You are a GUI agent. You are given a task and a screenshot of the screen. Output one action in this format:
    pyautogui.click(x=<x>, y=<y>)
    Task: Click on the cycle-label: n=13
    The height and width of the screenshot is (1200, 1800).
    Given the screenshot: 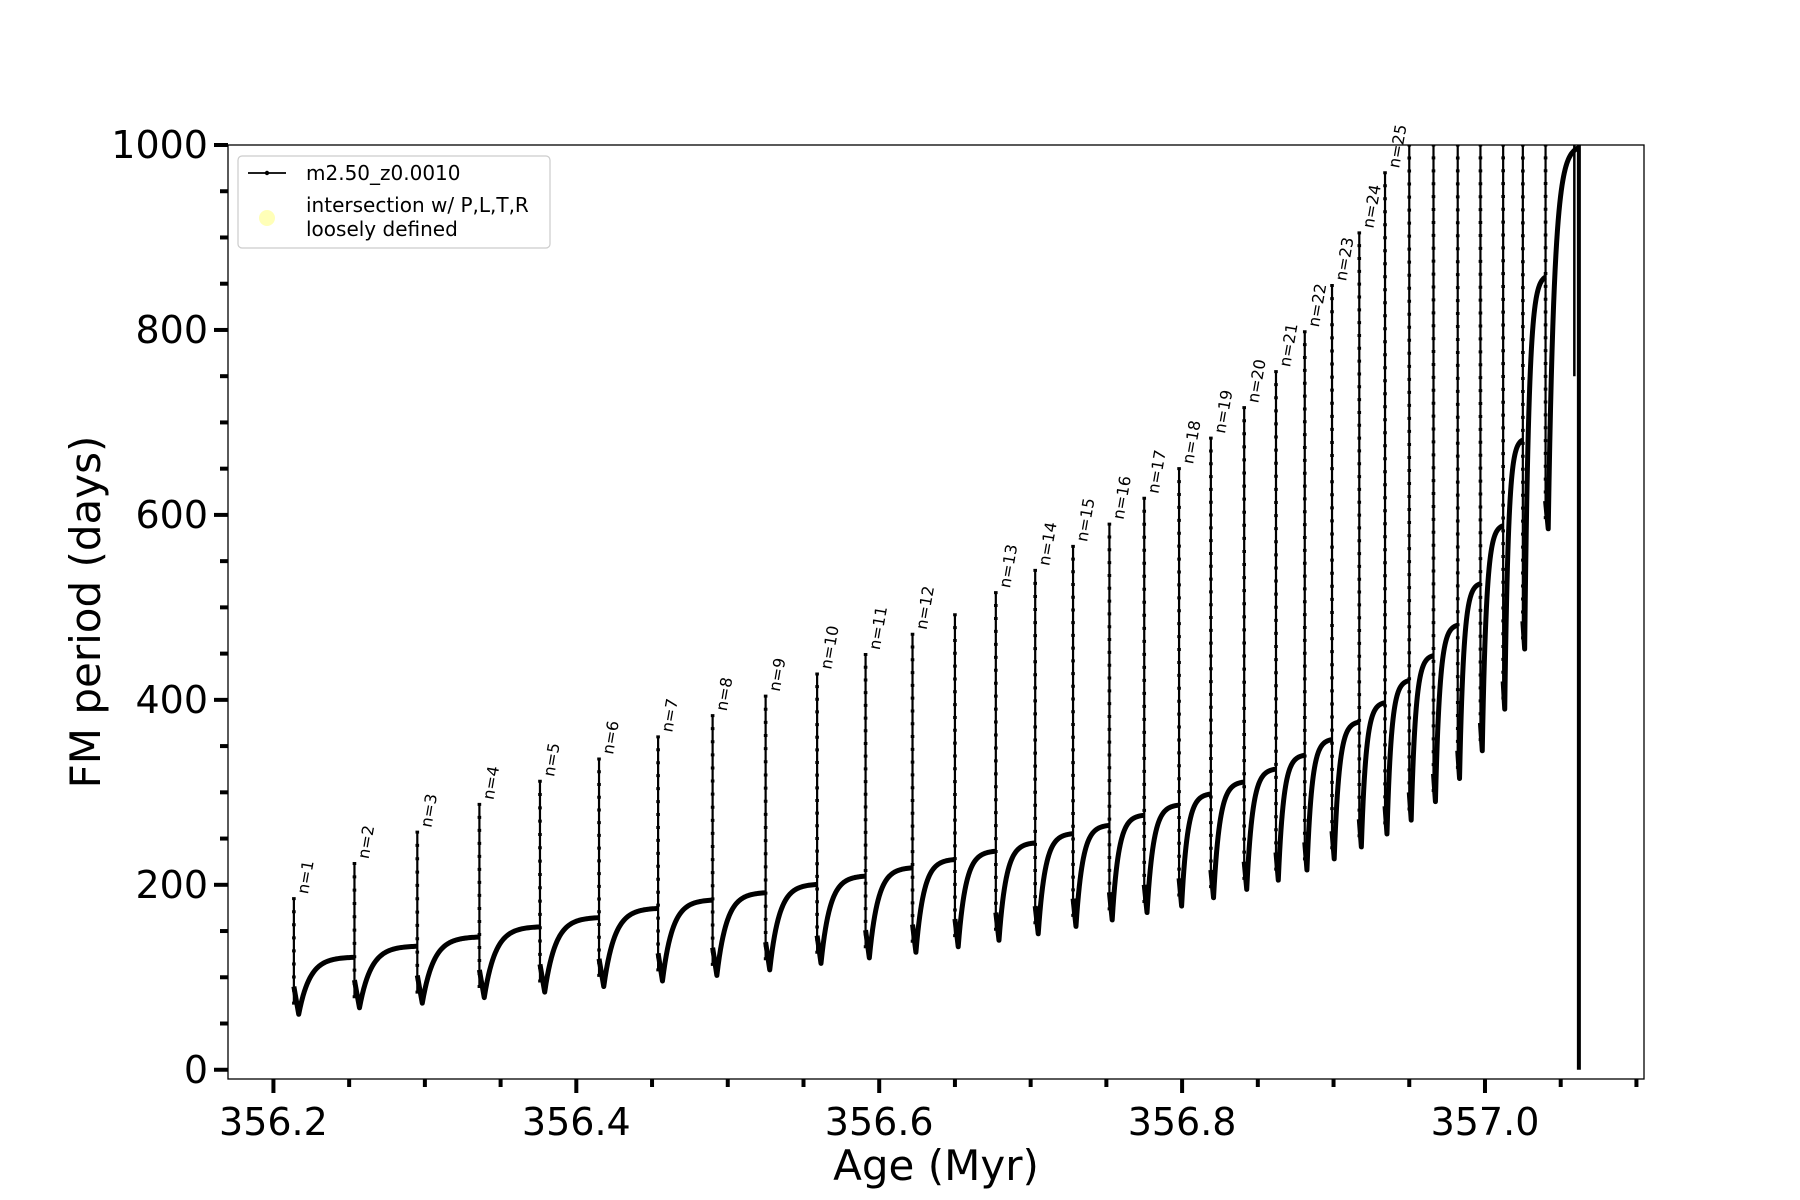 What is the action you would take?
    pyautogui.click(x=1008, y=566)
    